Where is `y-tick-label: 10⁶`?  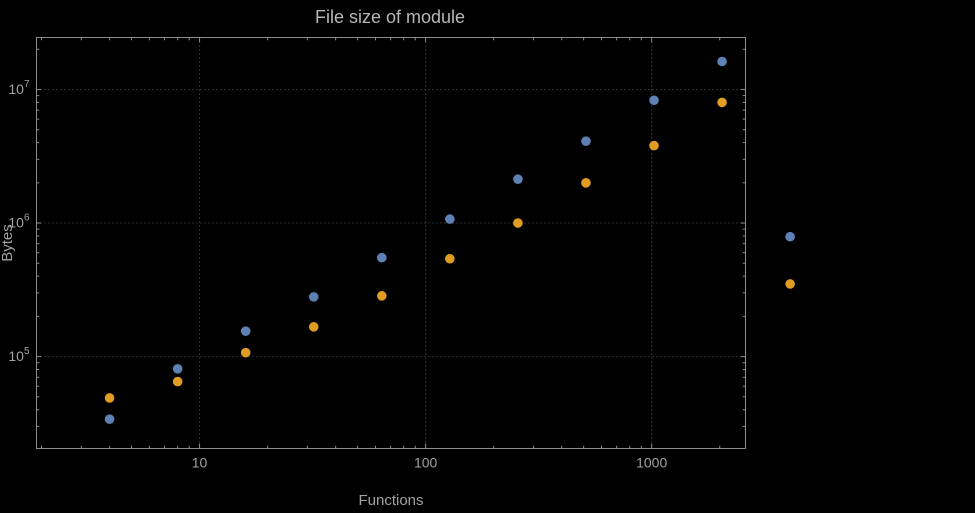 y-tick-label: 10⁶ is located at coordinates (19, 222).